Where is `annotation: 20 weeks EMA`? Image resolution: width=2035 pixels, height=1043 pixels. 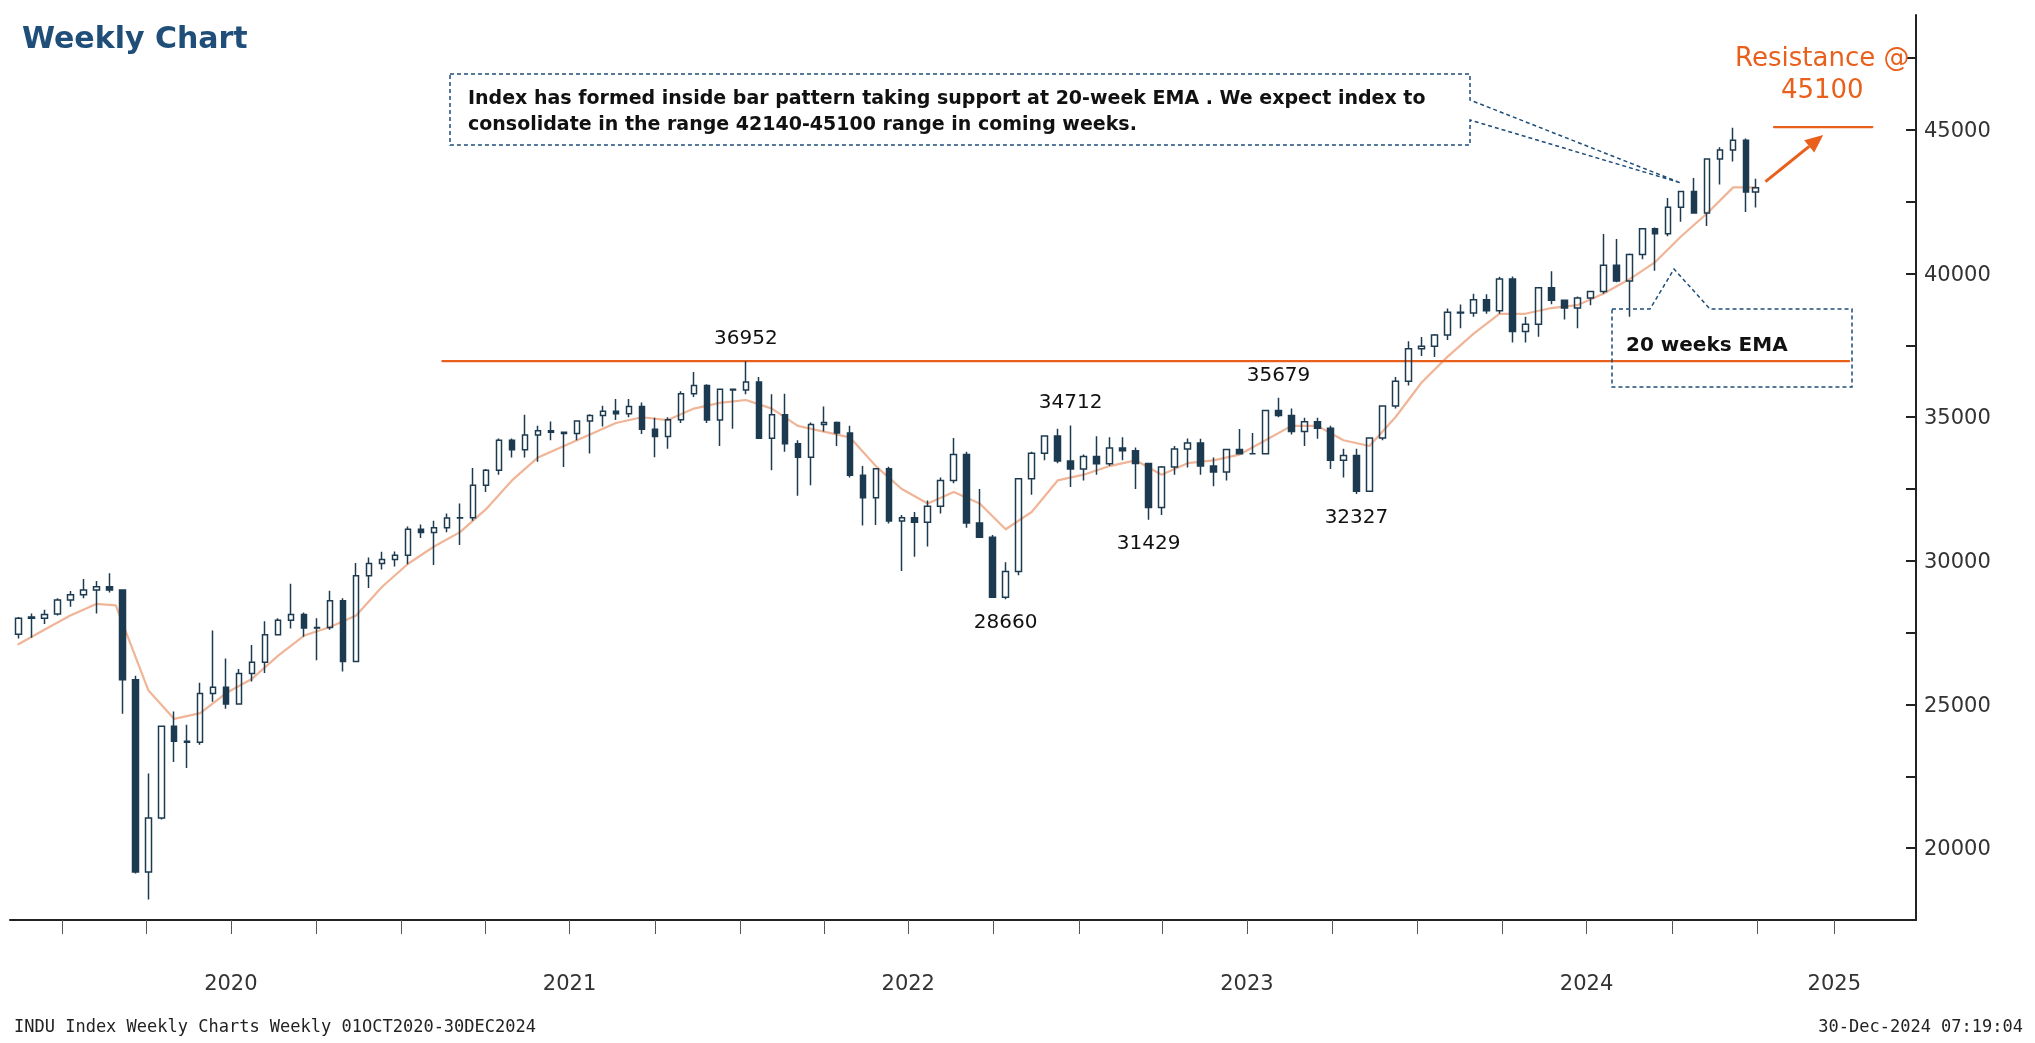
annotation: 20 weeks EMA is located at coordinates (1707, 344).